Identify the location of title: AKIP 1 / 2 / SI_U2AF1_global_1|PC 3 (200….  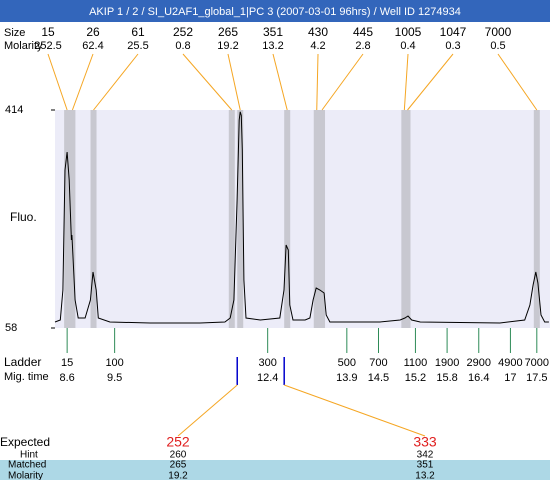
(275, 12).